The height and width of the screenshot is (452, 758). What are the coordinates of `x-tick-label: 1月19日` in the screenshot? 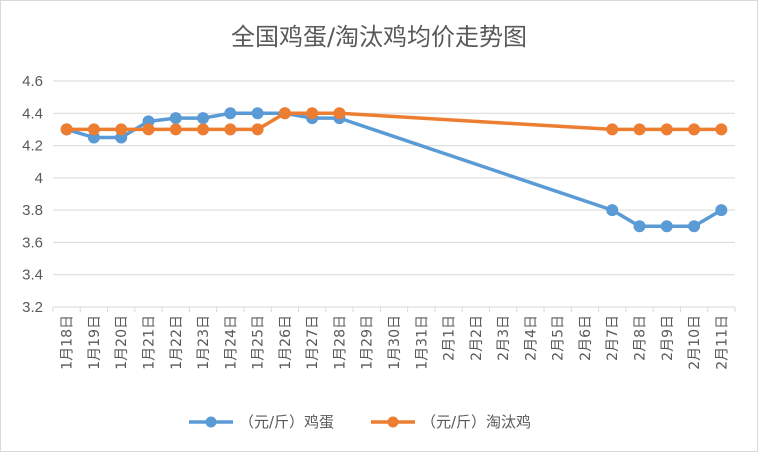 It's located at (95, 342).